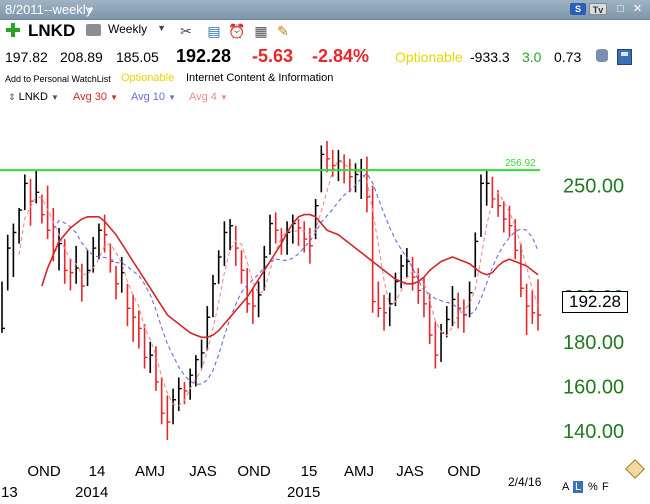 This screenshot has height=504, width=650. Describe the element at coordinates (26, 57) in the screenshot. I see `open-value: 197.82` at that location.